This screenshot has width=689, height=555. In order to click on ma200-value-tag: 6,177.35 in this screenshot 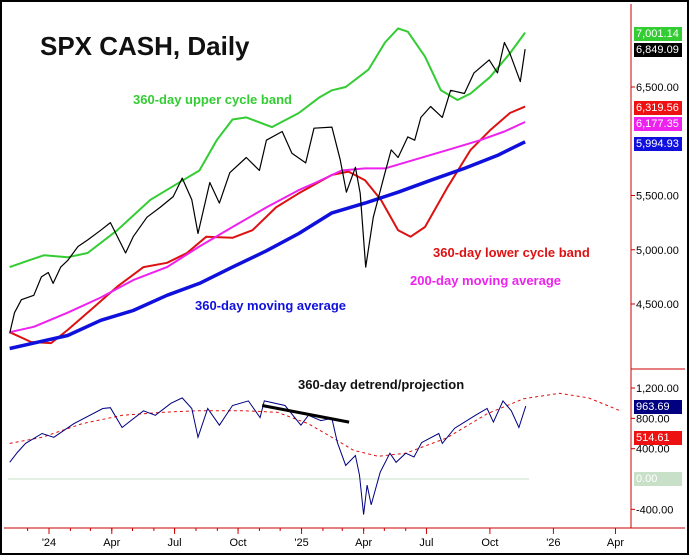, I will do `click(658, 124)`.